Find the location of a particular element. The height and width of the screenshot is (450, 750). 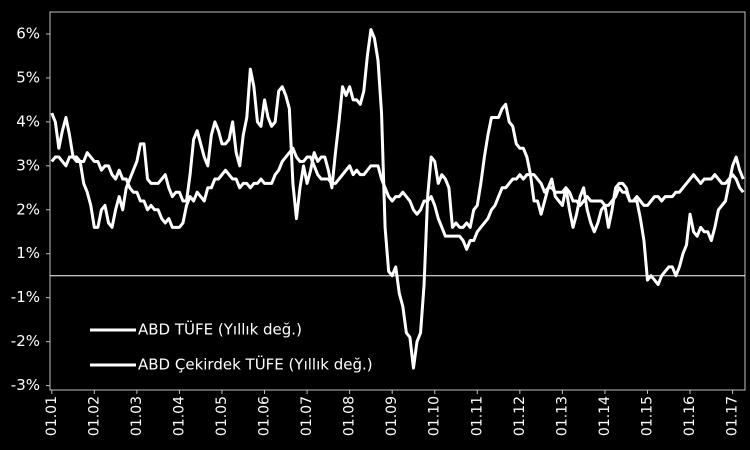

x-tick-label: 01.08 is located at coordinates (350, 416).